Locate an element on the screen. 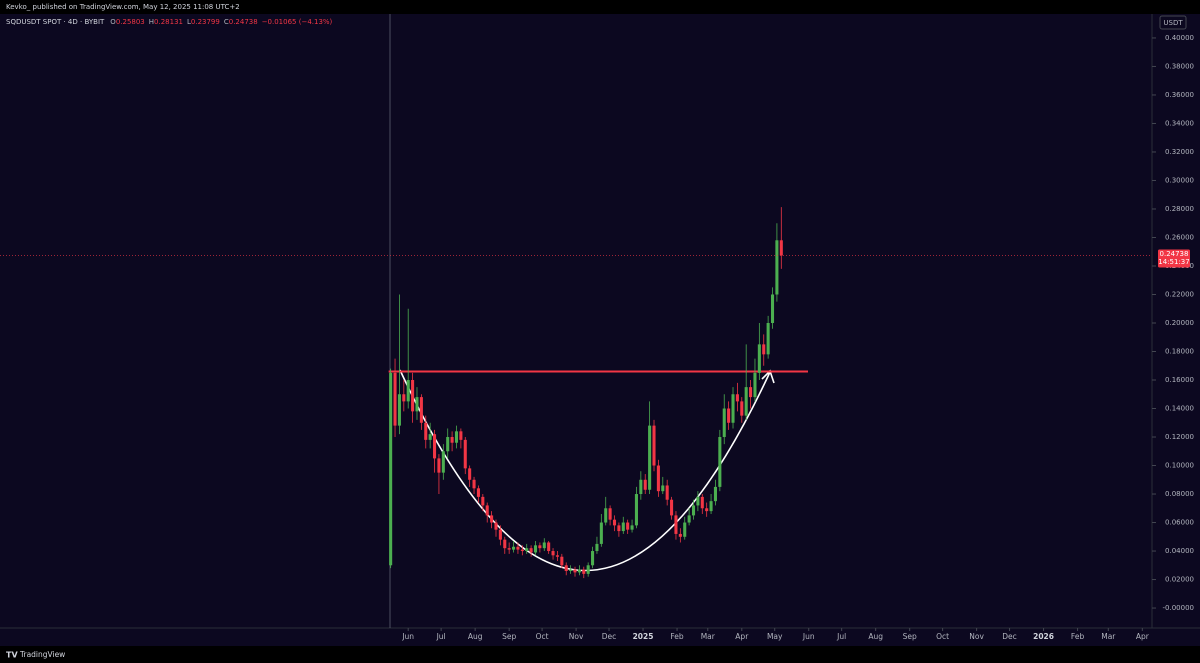 The height and width of the screenshot is (663, 1200). x-tick-label: Feb is located at coordinates (1078, 636).